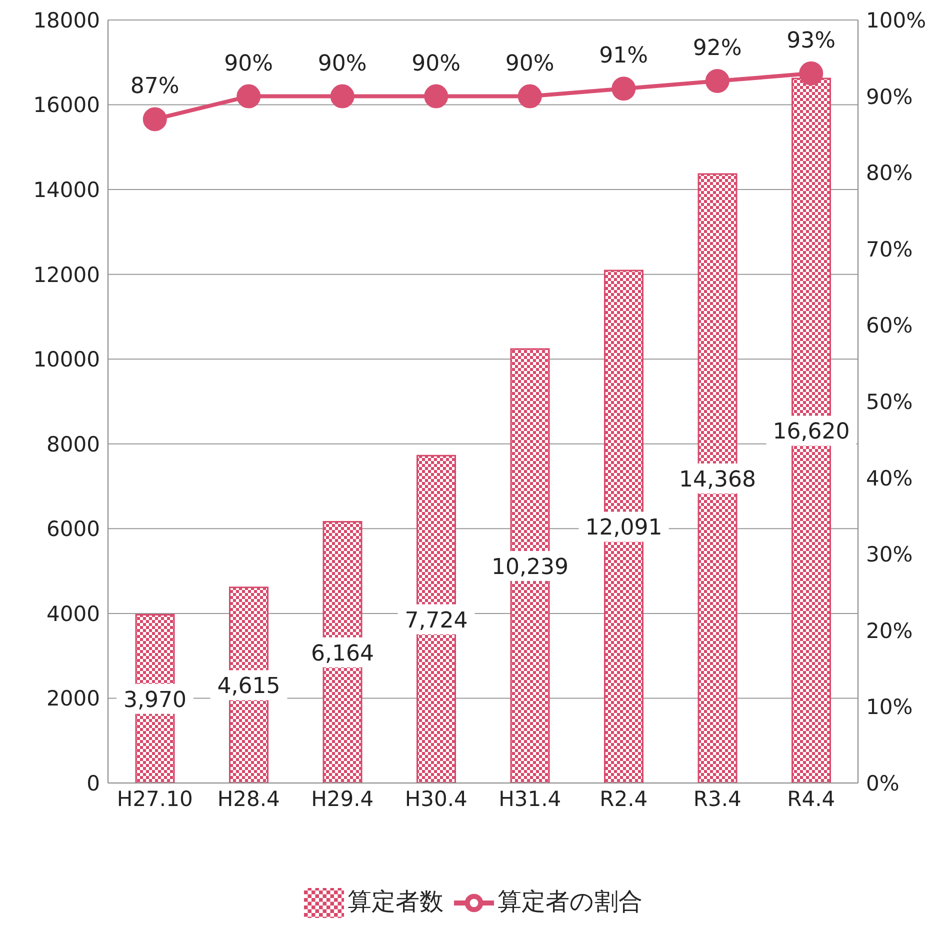 The width and height of the screenshot is (950, 952). I want to click on y-tick-label: 0, so click(93, 783).